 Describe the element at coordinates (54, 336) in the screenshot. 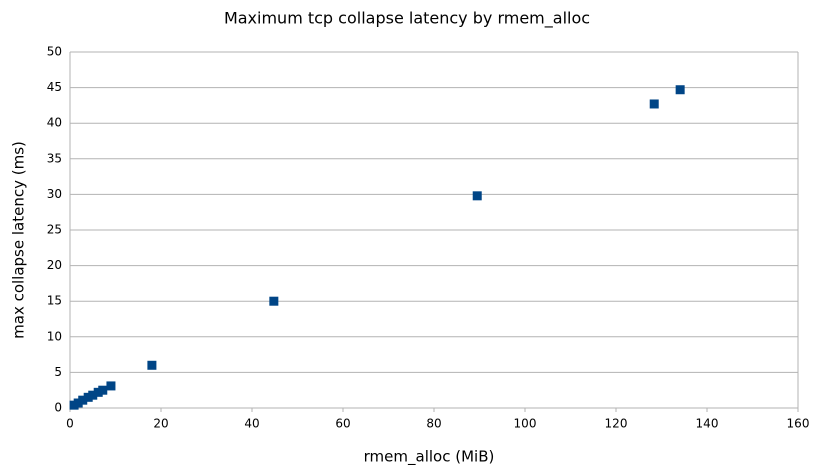

I see `y-tick-label: 10` at that location.